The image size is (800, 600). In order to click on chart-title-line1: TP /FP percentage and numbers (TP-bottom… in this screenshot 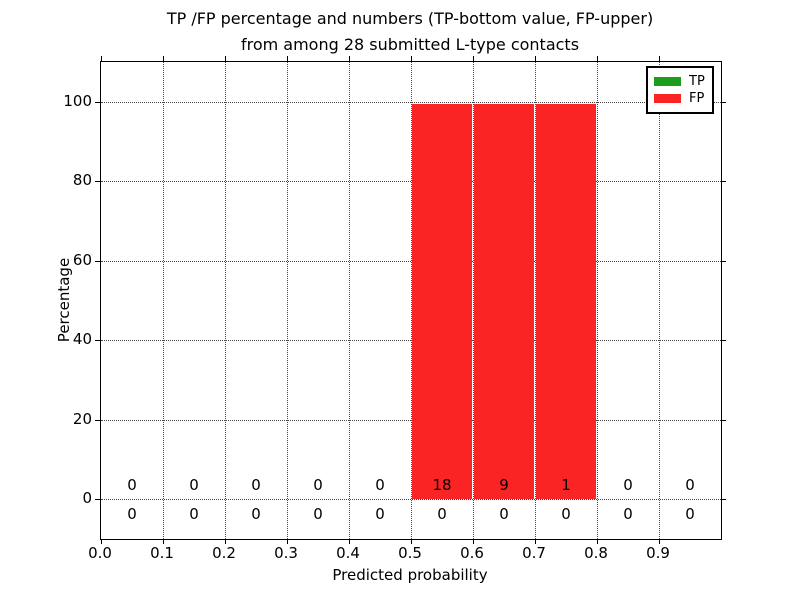, I will do `click(410, 18)`.